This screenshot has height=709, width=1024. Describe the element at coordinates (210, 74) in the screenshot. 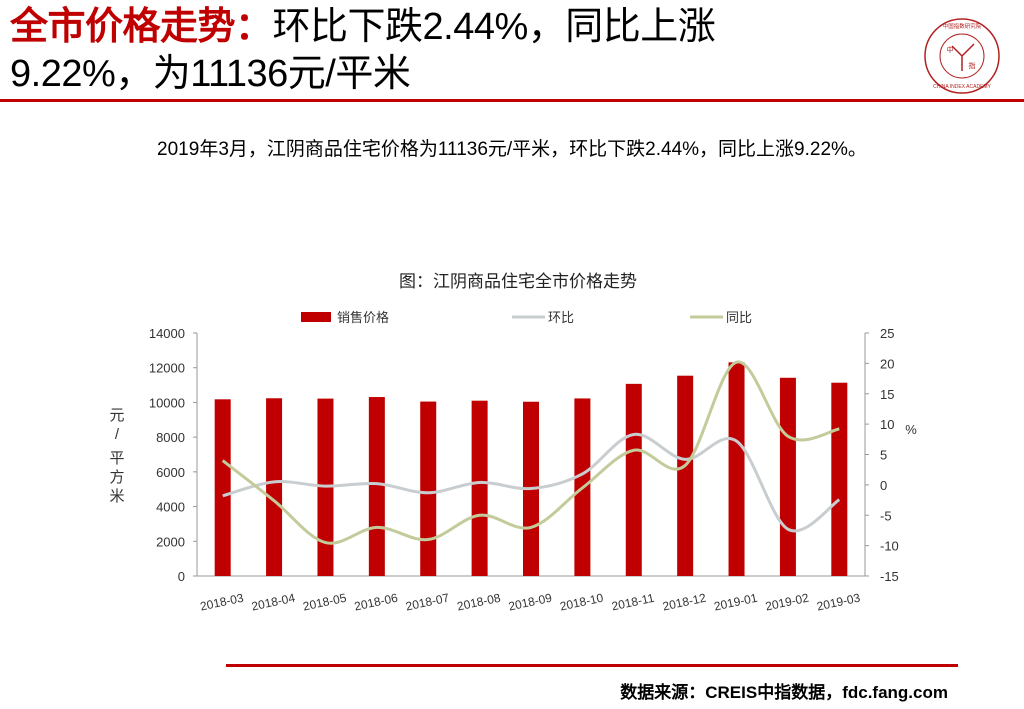

I see `title-line-2: 9.22%，为11136元/平米` at that location.